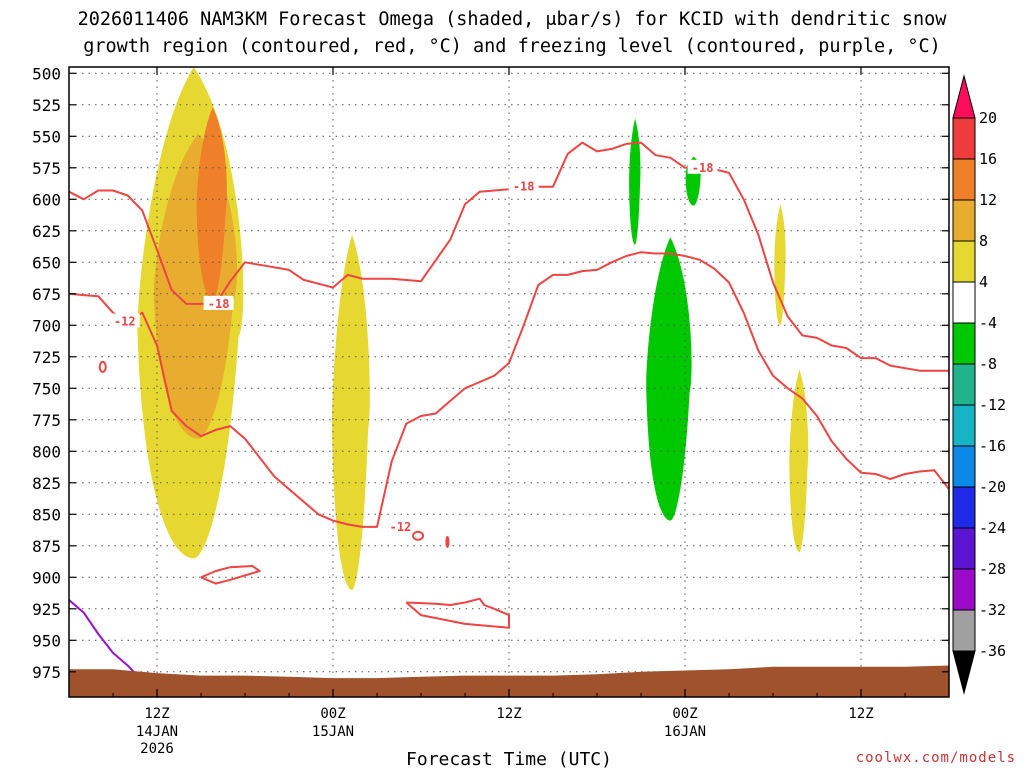  Describe the element at coordinates (46, 483) in the screenshot. I see `y-tick-label: 825` at that location.